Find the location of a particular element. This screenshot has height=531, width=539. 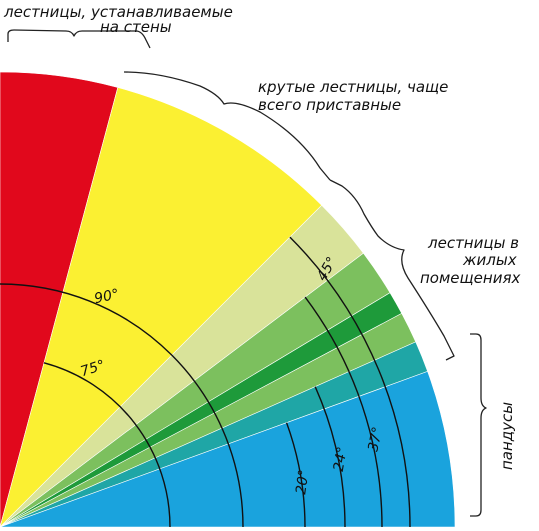

label-wall-ladders-line2: на стены is located at coordinates (136, 27).